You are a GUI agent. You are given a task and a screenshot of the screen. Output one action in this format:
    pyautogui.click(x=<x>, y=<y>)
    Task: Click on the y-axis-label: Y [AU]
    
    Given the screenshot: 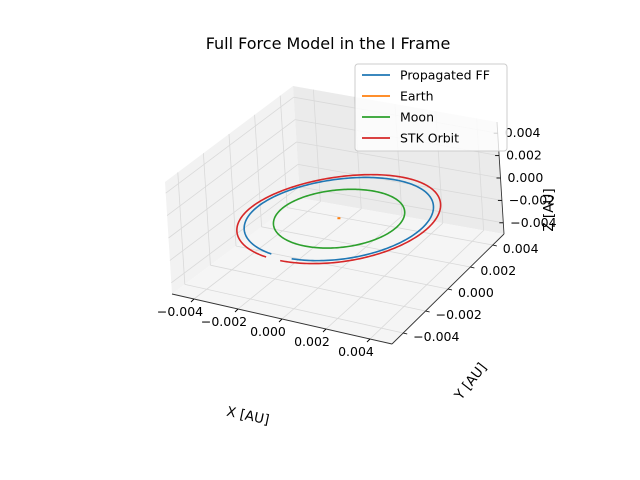 What is the action you would take?
    pyautogui.click(x=470, y=382)
    